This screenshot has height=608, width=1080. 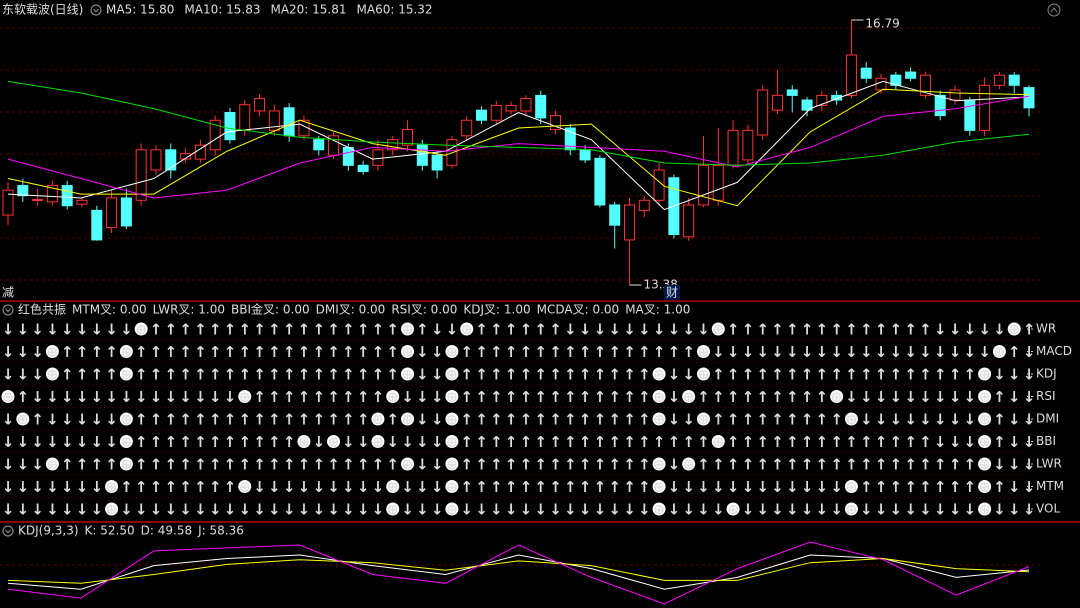 What do you see at coordinates (1048, 509) in the screenshot?
I see `row-label: VOL` at bounding box center [1048, 509].